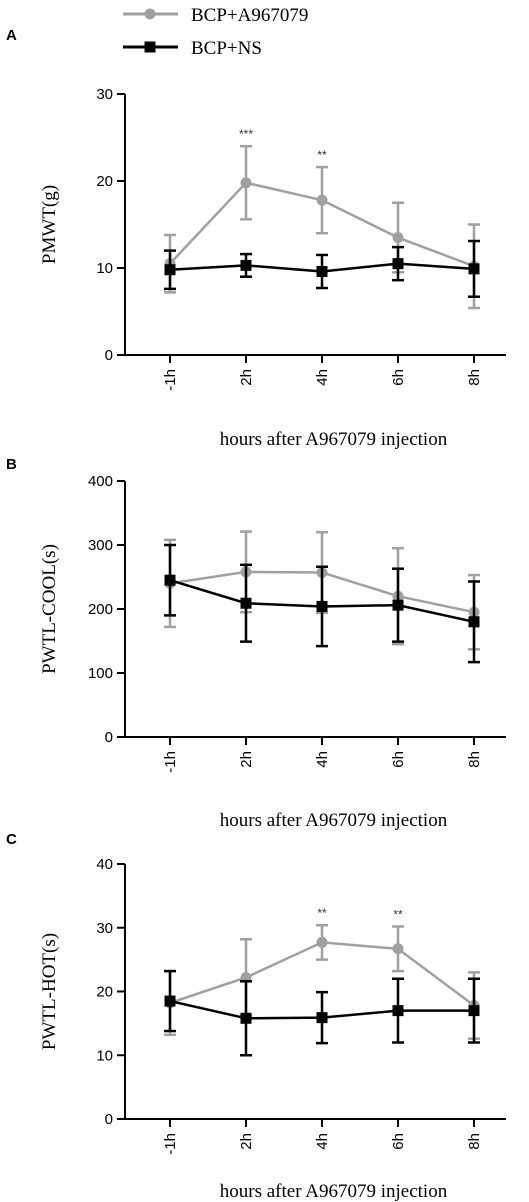 Image resolution: width=529 pixels, height=1202 pixels. What do you see at coordinates (215, 32) in the screenshot?
I see `legend: BCP+A967079 BCP+NS` at bounding box center [215, 32].